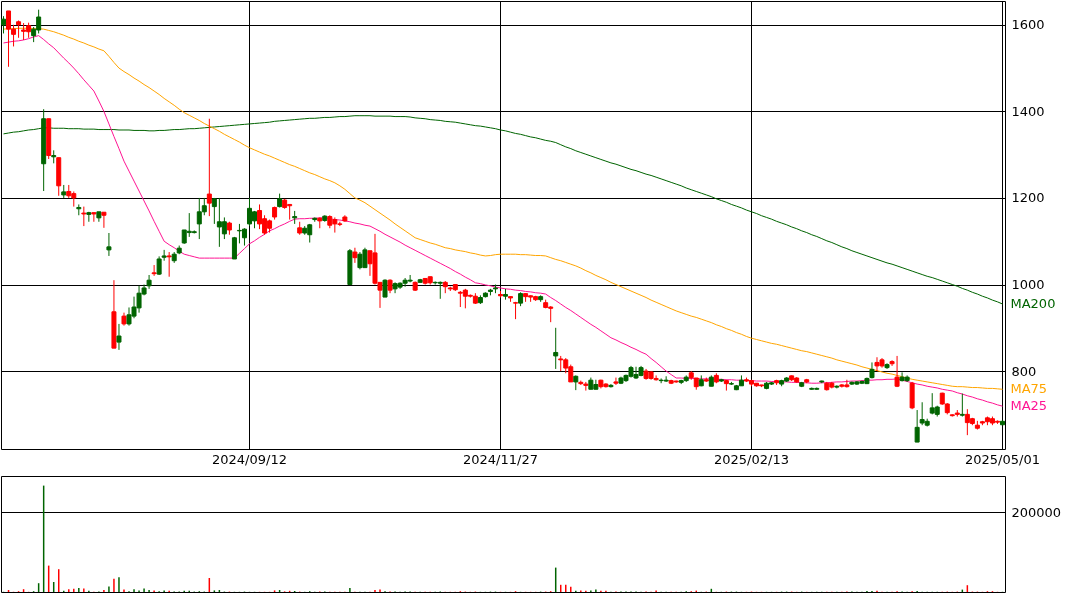 Image resolution: width=1065 pixels, height=600 pixels. What do you see at coordinates (1028, 198) in the screenshot?
I see `y-tick-label: 1200` at bounding box center [1028, 198].